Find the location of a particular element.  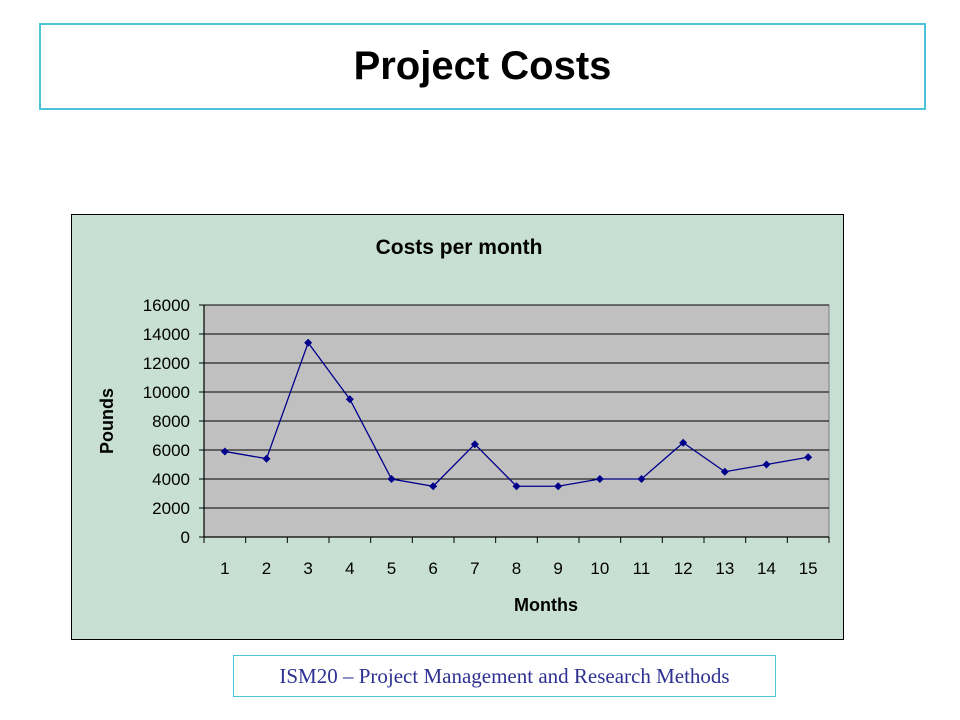

x-tick-label: 2 is located at coordinates (266, 568).